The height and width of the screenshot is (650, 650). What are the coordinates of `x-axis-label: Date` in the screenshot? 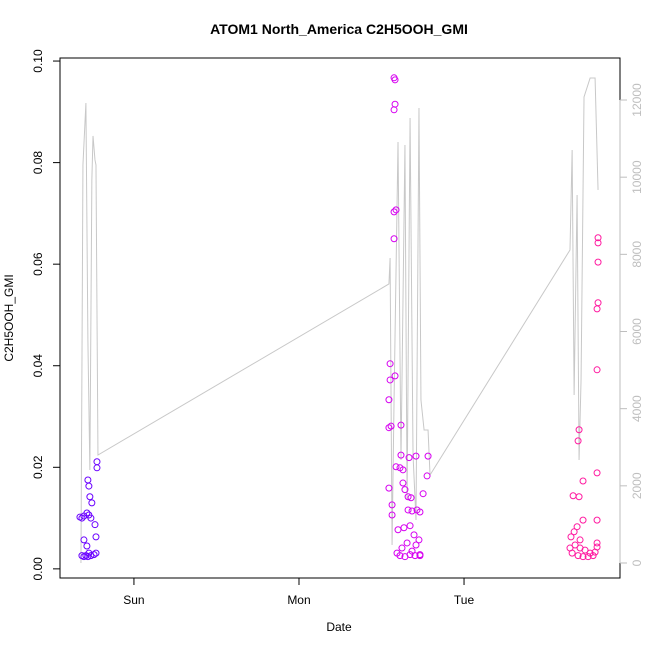 It's located at (339, 627).